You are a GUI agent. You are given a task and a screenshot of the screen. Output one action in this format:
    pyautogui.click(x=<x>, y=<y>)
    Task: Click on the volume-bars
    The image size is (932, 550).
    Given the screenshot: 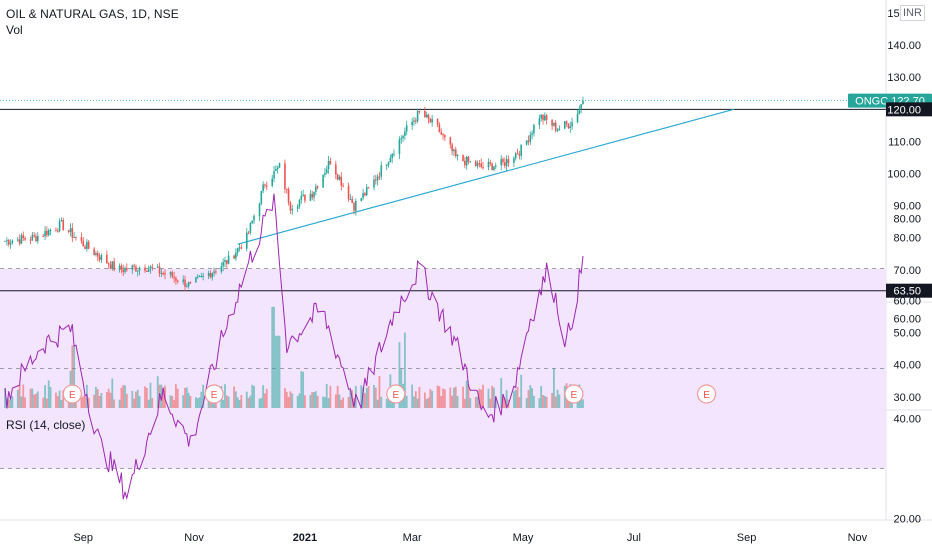 What is the action you would take?
    pyautogui.click(x=294, y=357)
    